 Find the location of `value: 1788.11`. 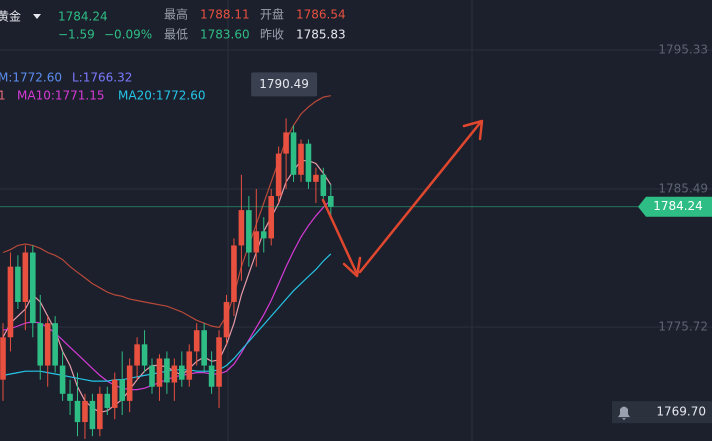

value: 1788.11 is located at coordinates (225, 15).